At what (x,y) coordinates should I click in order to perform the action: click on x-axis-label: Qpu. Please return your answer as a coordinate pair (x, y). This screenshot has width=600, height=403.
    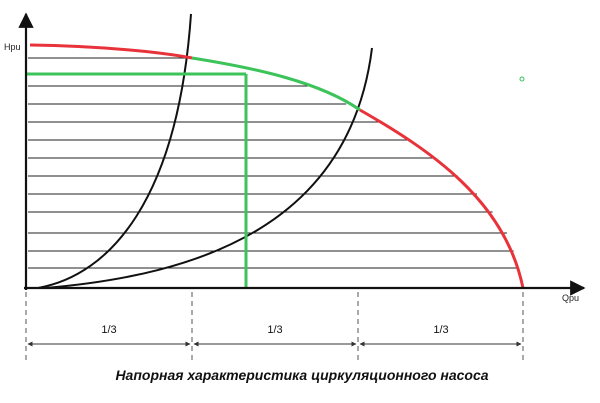
    Looking at the image, I should click on (570, 298).